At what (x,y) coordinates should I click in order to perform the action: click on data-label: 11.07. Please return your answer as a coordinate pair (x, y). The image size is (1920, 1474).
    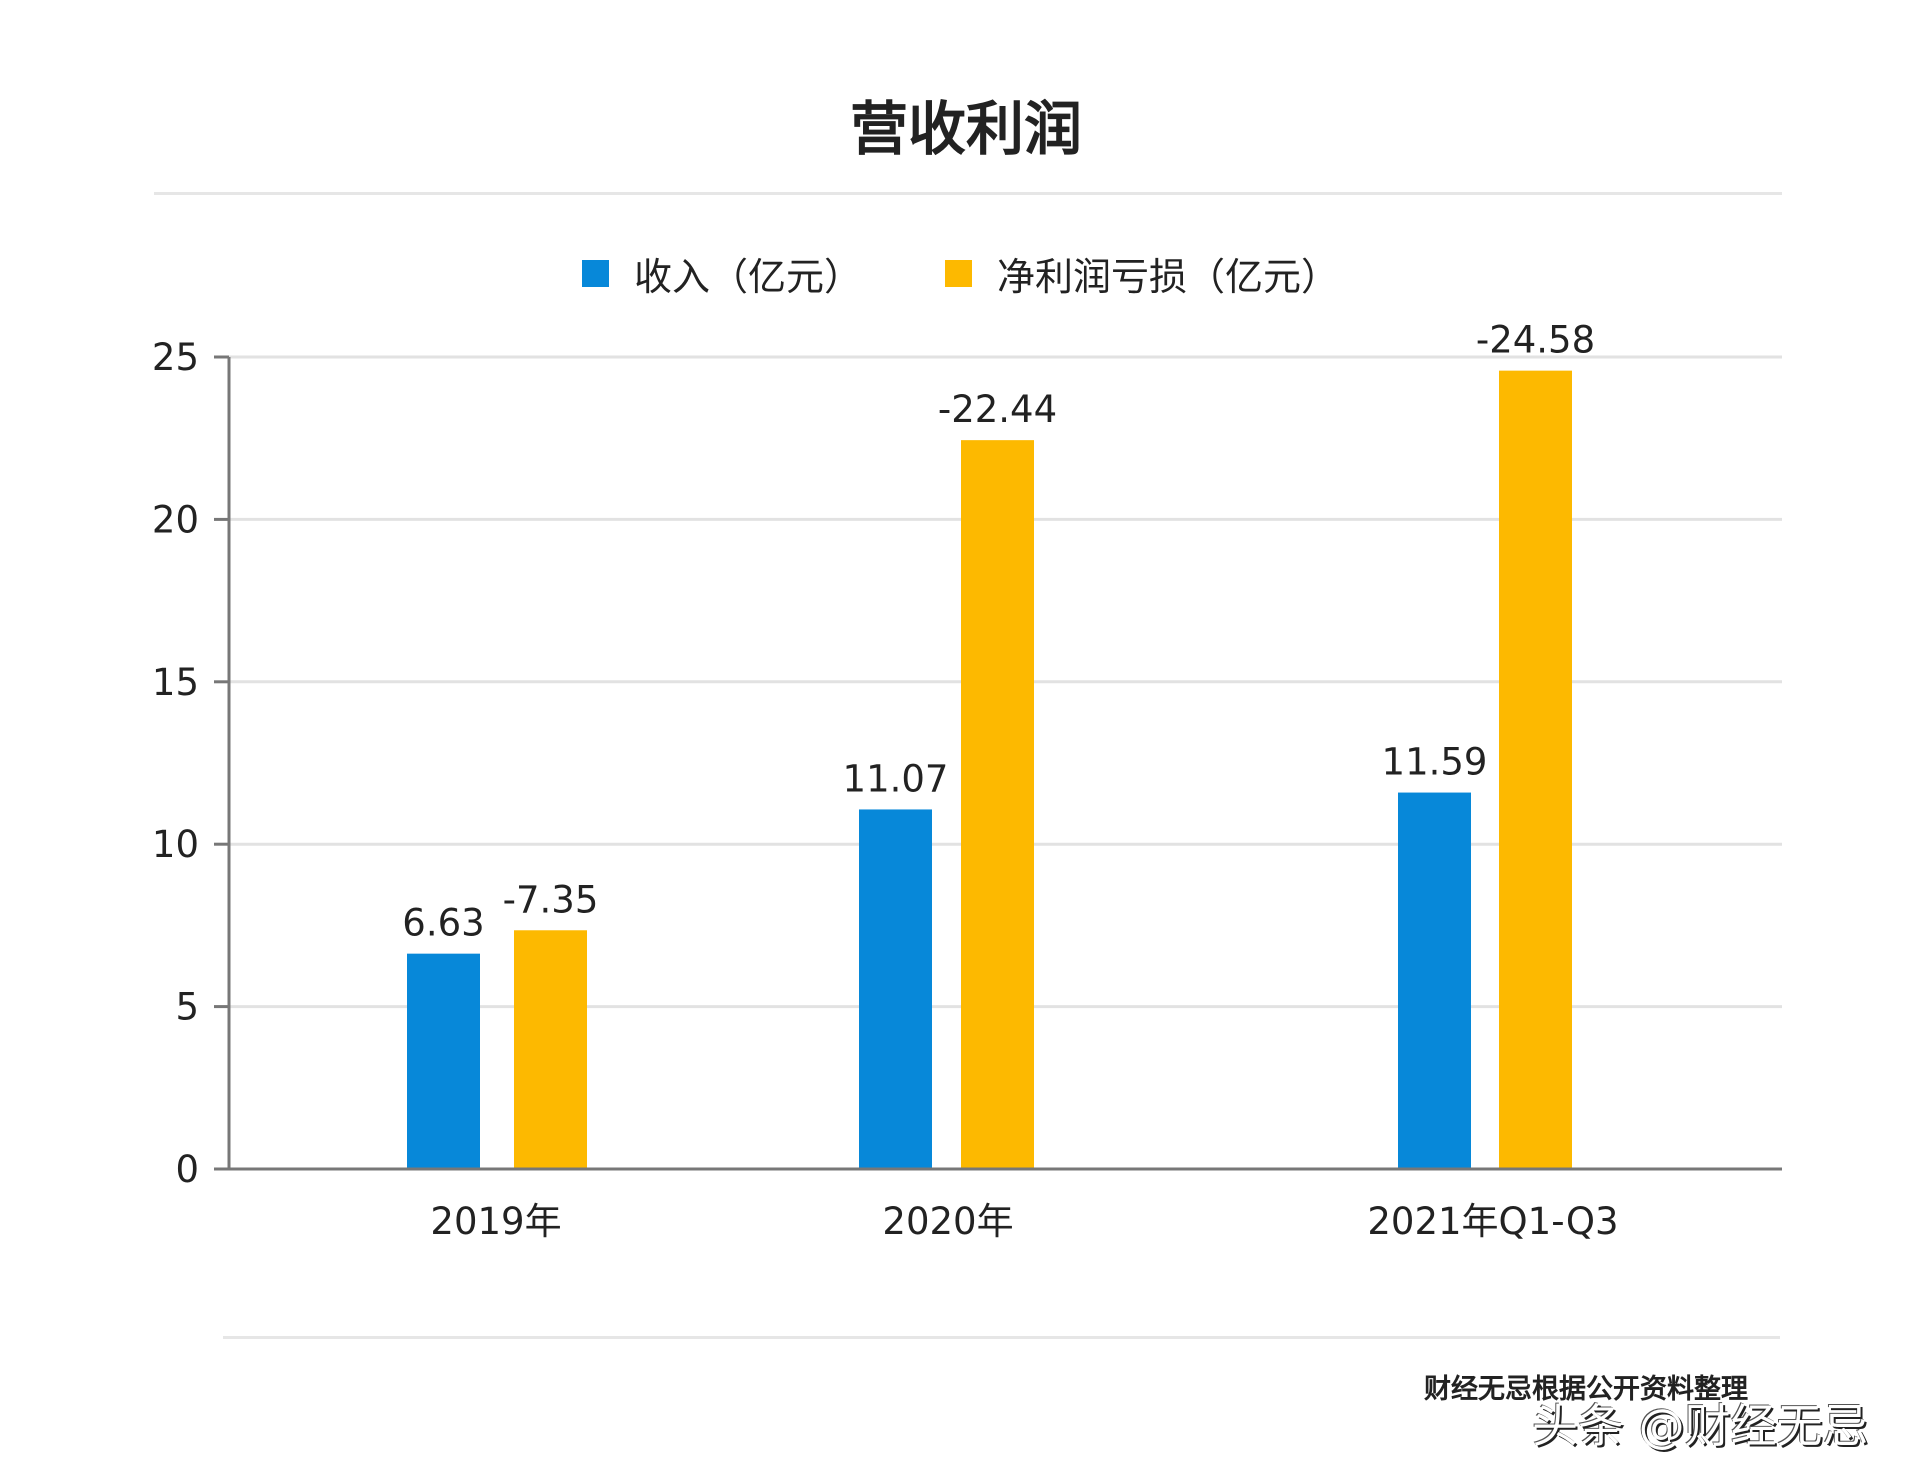
    Looking at the image, I should click on (896, 778).